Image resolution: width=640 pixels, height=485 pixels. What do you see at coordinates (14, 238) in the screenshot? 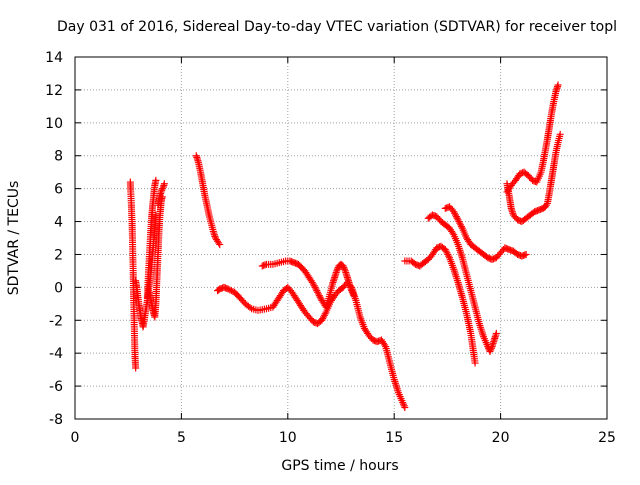
I see `y-axis-title: SDTVAR / TECUs` at bounding box center [14, 238].